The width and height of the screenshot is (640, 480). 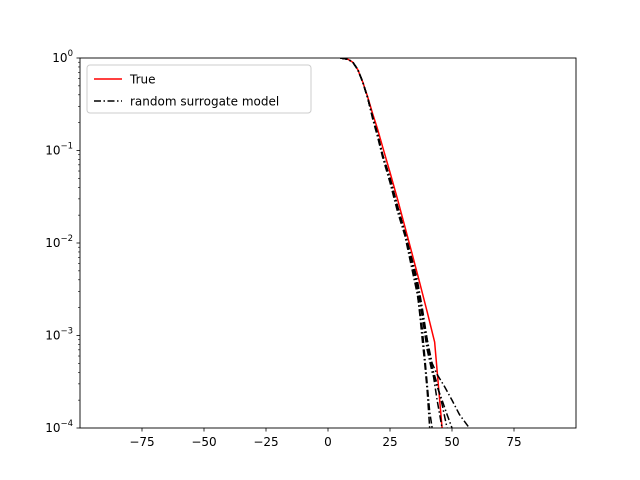 I want to click on y-tick-label: 10⁰, so click(x=62, y=57).